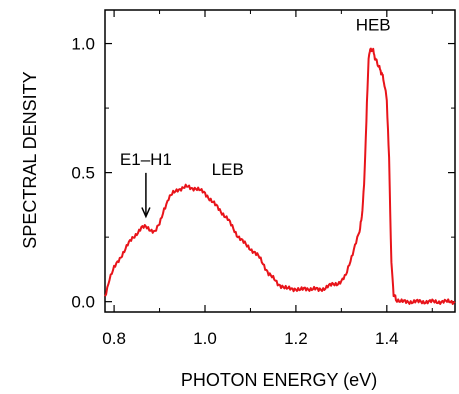  What do you see at coordinates (146, 213) in the screenshot?
I see `annotation-arrow-head` at bounding box center [146, 213].